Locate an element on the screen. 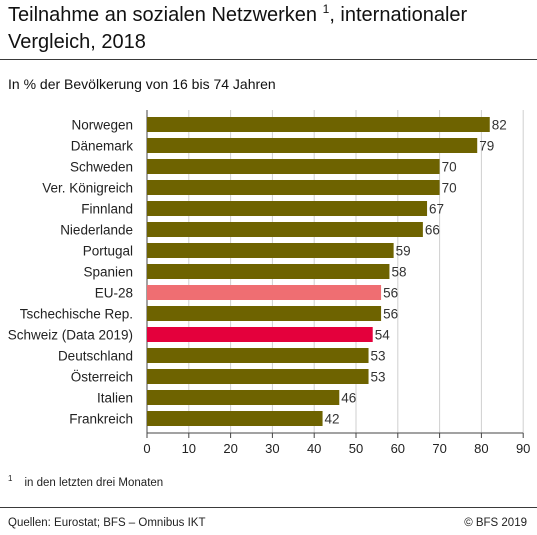 This screenshot has width=537, height=535. x-tick-label: 20 is located at coordinates (230, 448).